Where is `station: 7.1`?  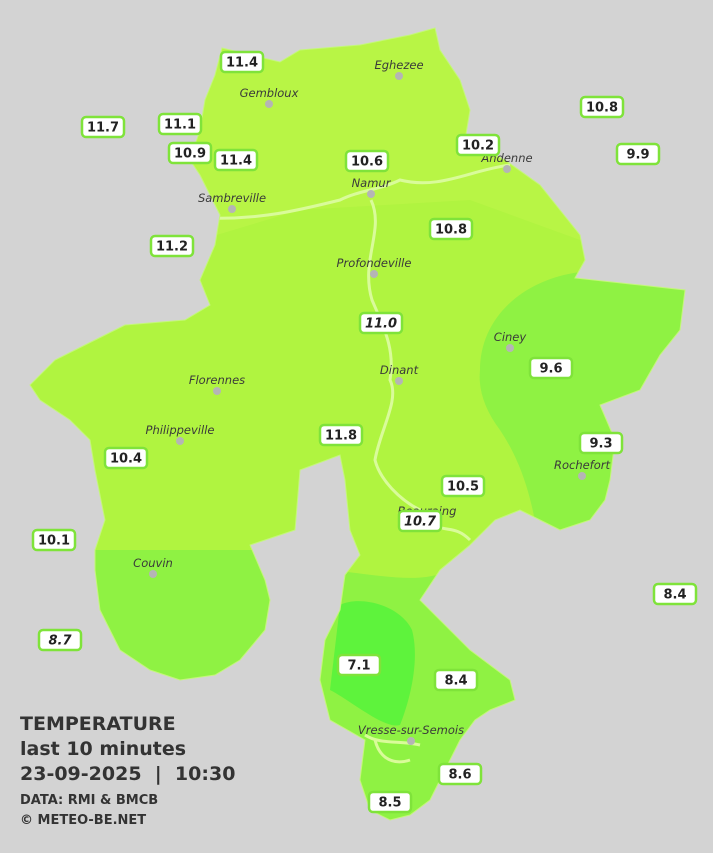
station: 7.1 is located at coordinates (359, 665).